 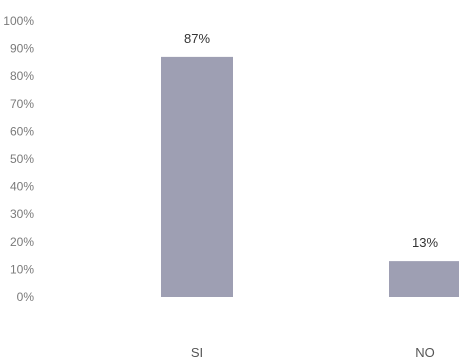 I want to click on y-tick-label: 80%, so click(x=22, y=76).